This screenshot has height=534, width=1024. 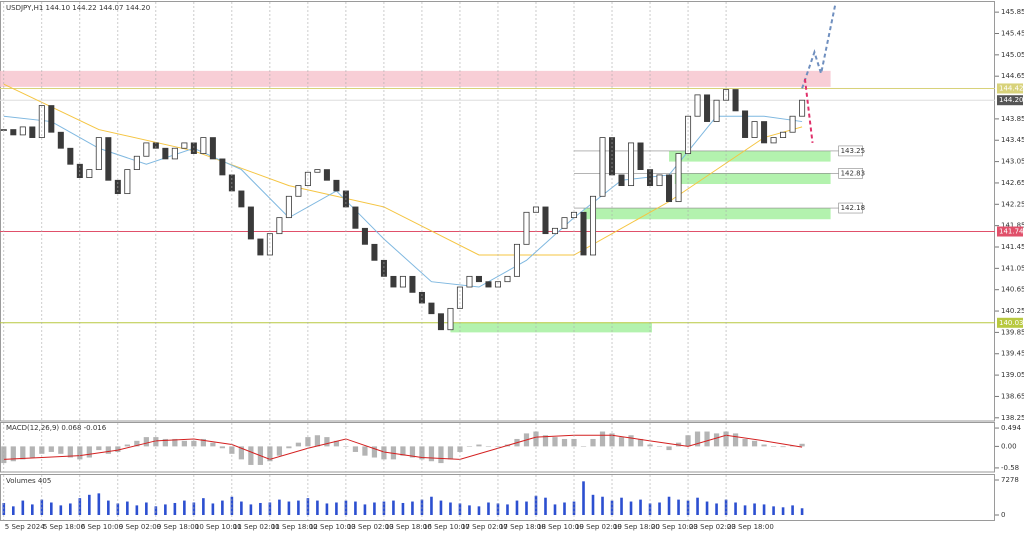 What do you see at coordinates (78, 8) in the screenshot?
I see `chart-header: USDJPY,H1 144.10 144.22 144.07 144.20` at bounding box center [78, 8].